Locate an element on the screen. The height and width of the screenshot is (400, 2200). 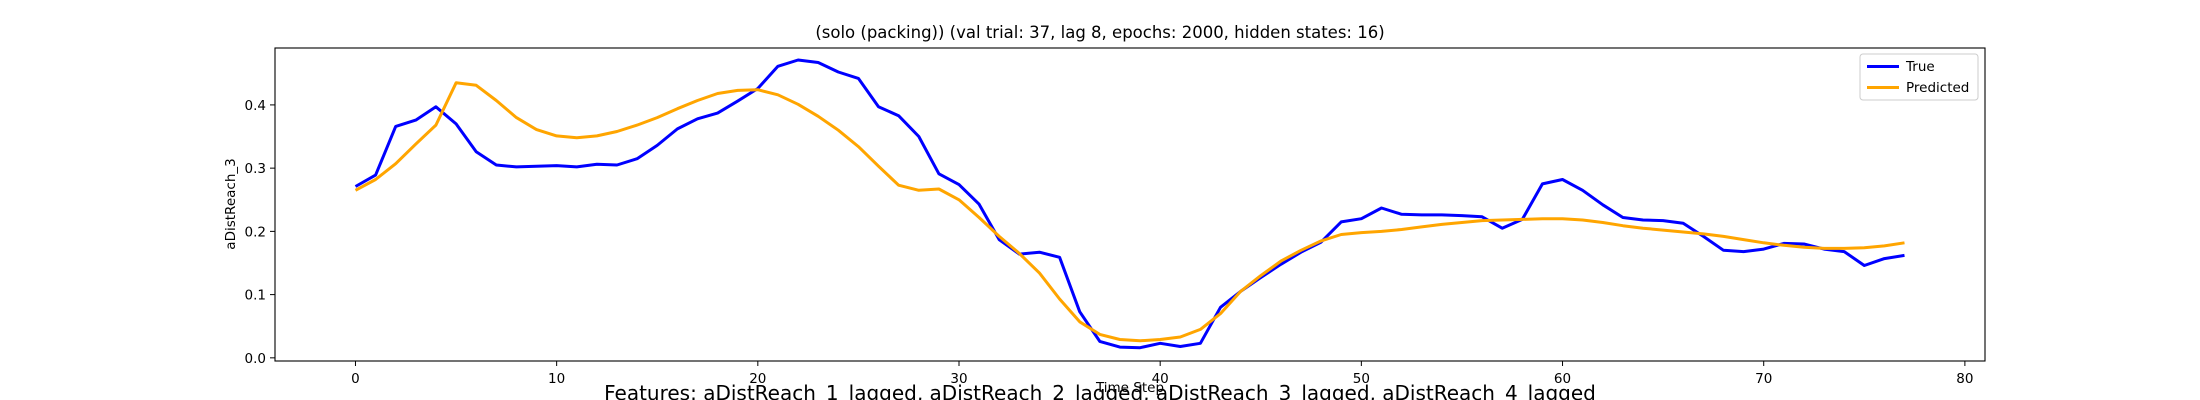
x-tick-label: 50 is located at coordinates (1361, 379).